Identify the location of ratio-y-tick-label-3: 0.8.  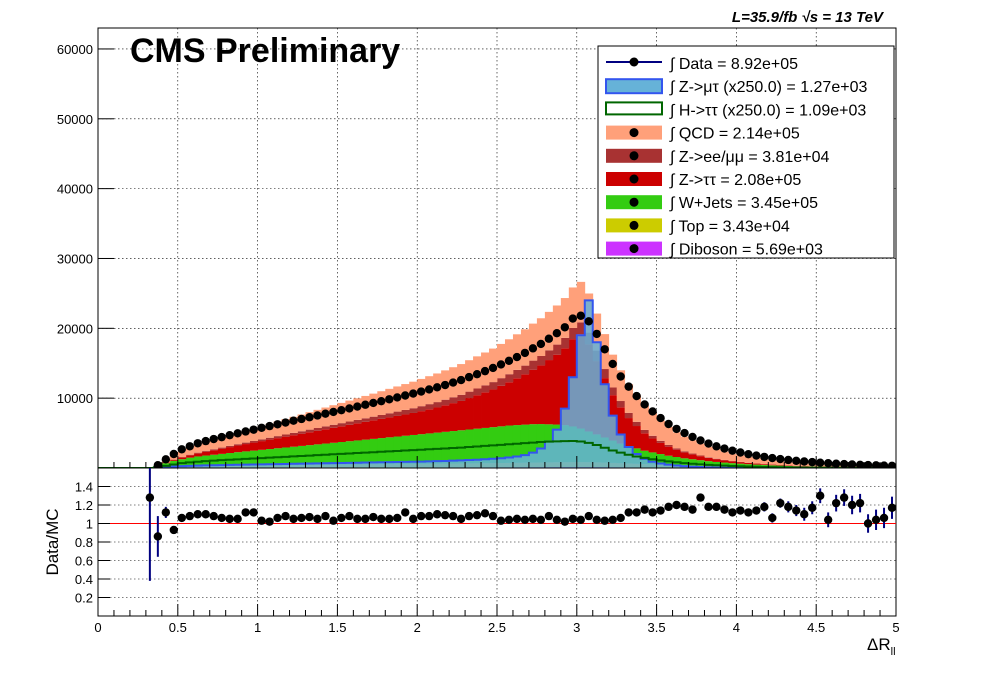
(84, 542).